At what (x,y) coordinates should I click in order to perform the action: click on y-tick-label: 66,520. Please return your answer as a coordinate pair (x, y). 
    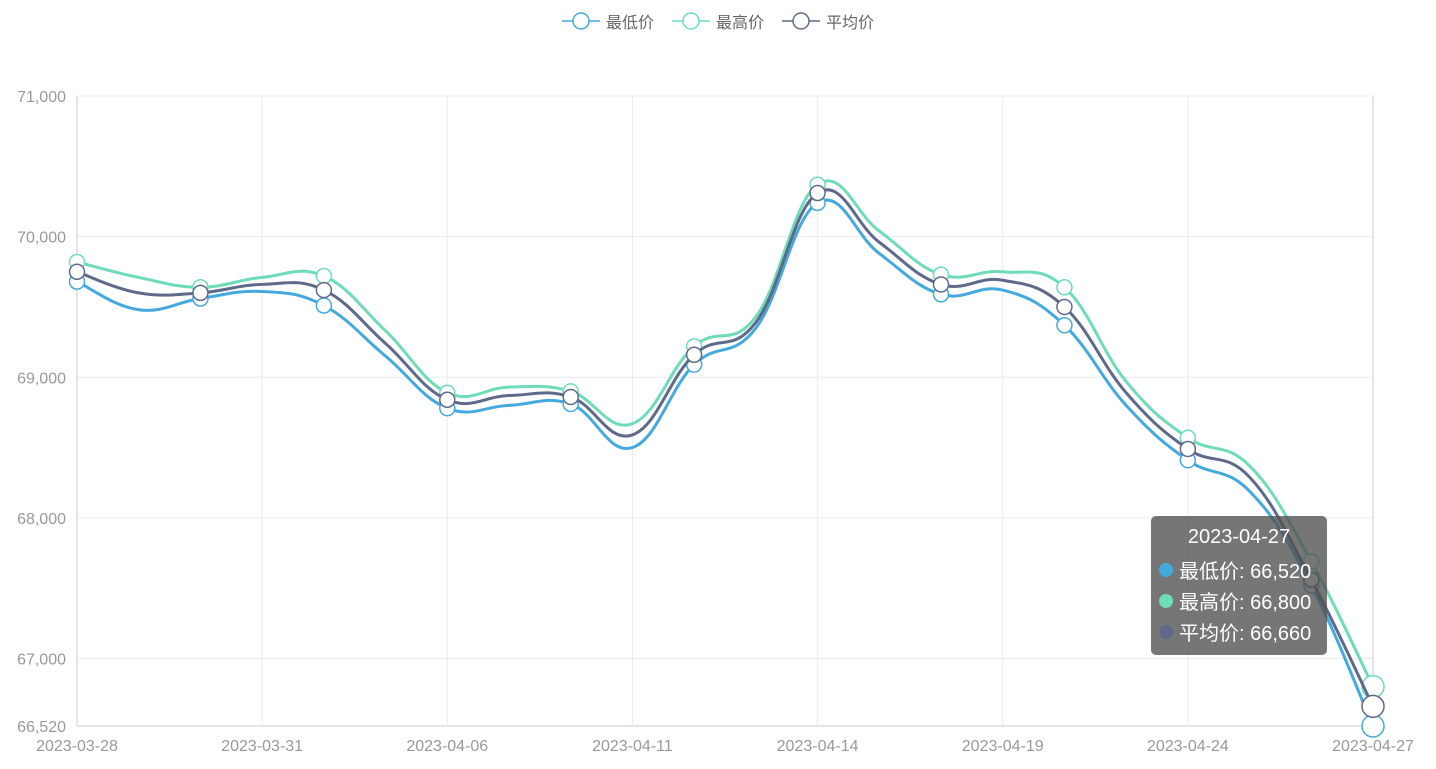
    Looking at the image, I should click on (41, 727).